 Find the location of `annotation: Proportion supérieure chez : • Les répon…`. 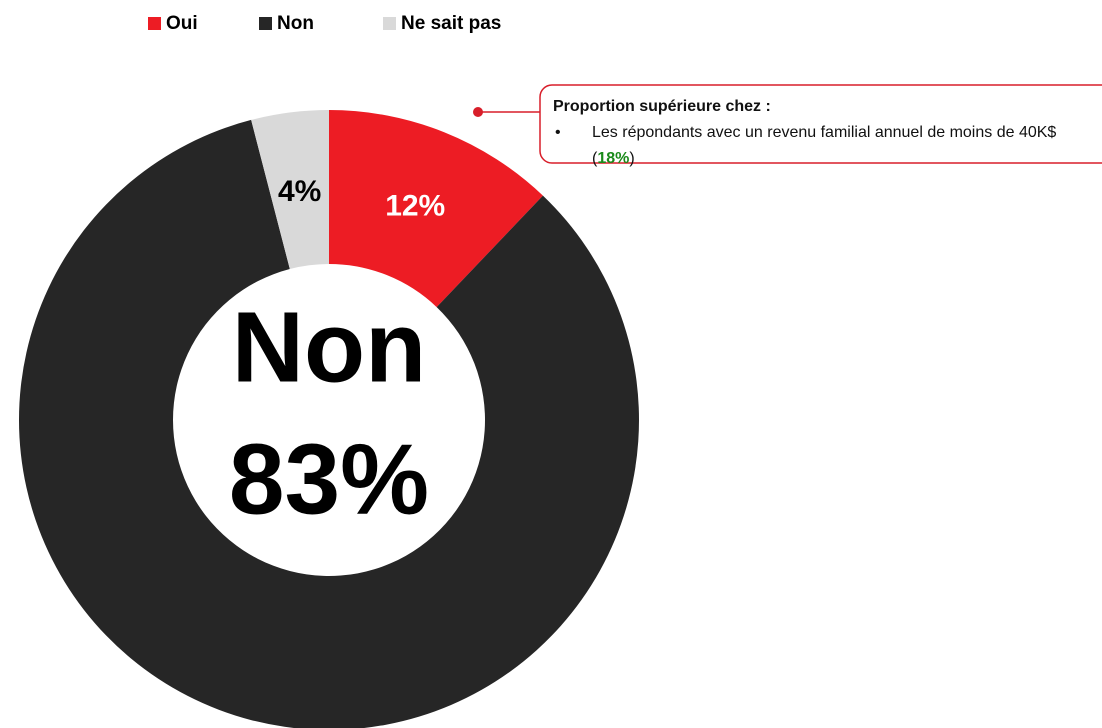

annotation: Proportion supérieure chez : • Les répon… is located at coordinates (818, 133).